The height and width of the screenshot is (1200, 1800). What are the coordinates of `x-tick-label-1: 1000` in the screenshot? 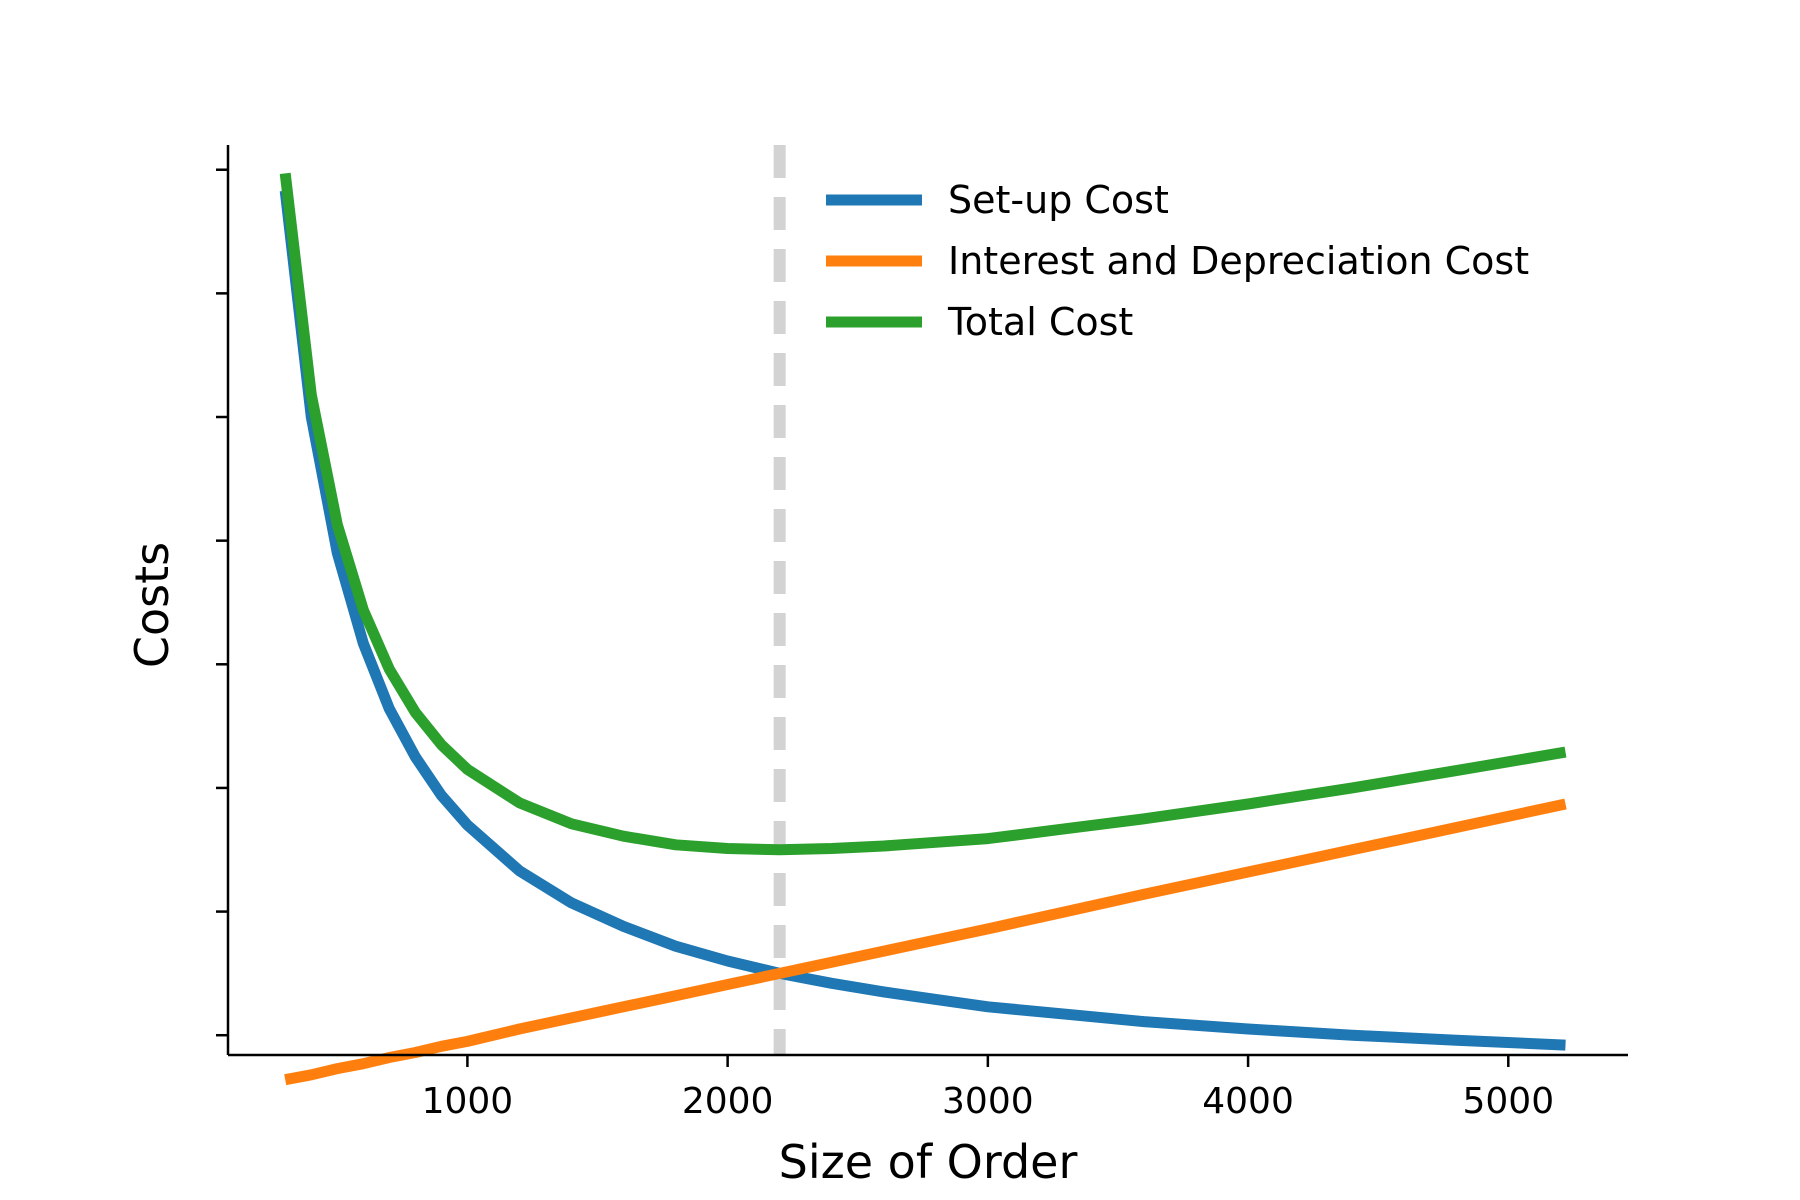 It's located at (468, 1101).